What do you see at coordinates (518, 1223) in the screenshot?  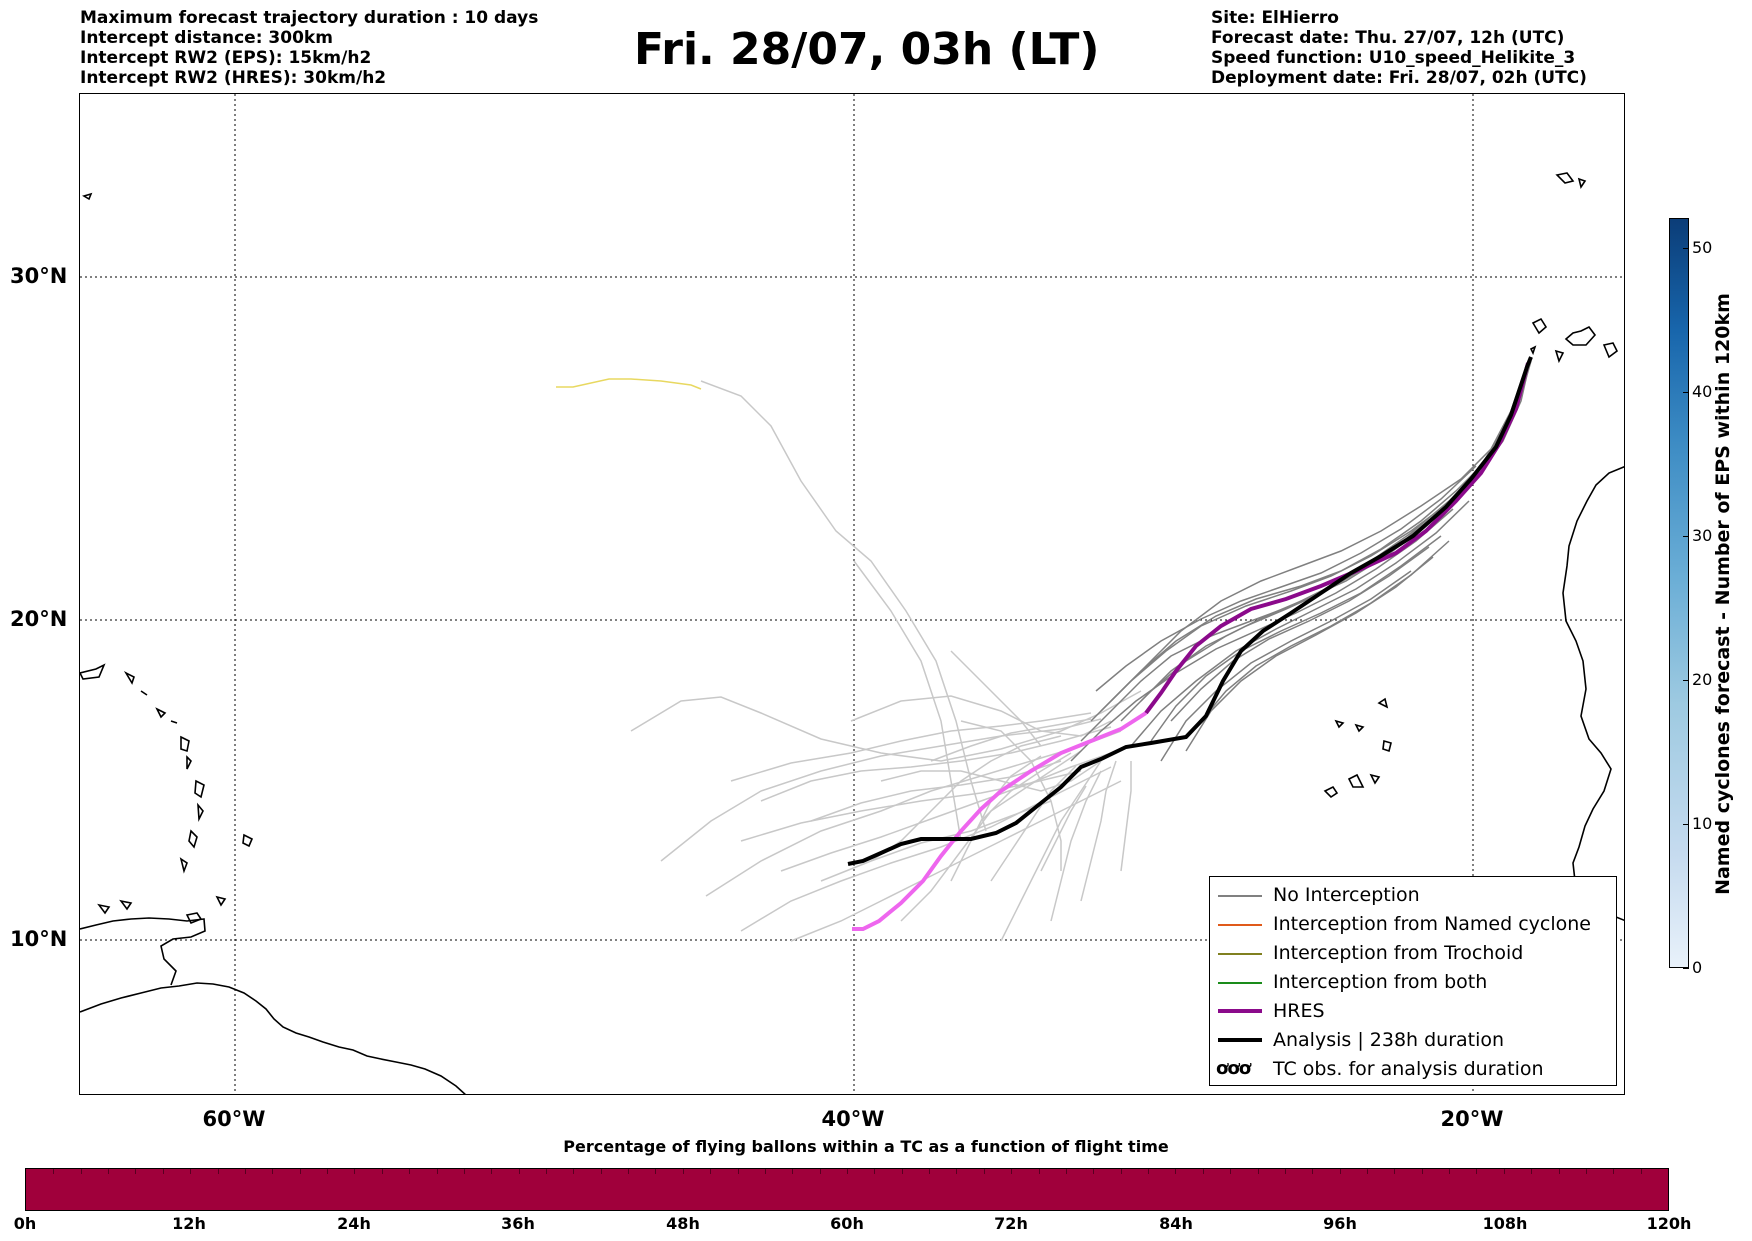 I see `bottom-tick-36h: 36h` at bounding box center [518, 1223].